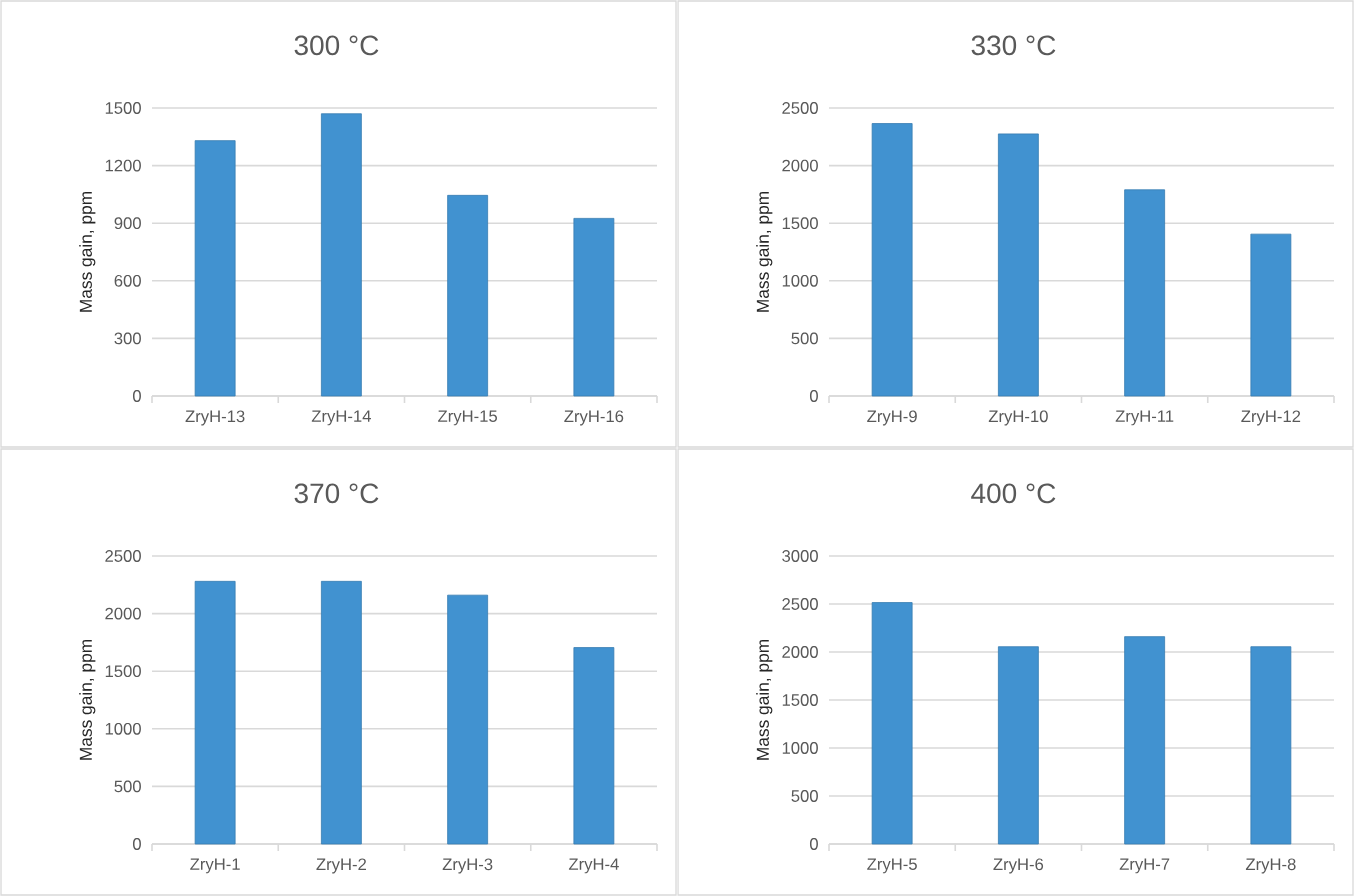 This screenshot has height=896, width=1354. What do you see at coordinates (1013, 493) in the screenshot?
I see `chart-title: 400 °C` at bounding box center [1013, 493].